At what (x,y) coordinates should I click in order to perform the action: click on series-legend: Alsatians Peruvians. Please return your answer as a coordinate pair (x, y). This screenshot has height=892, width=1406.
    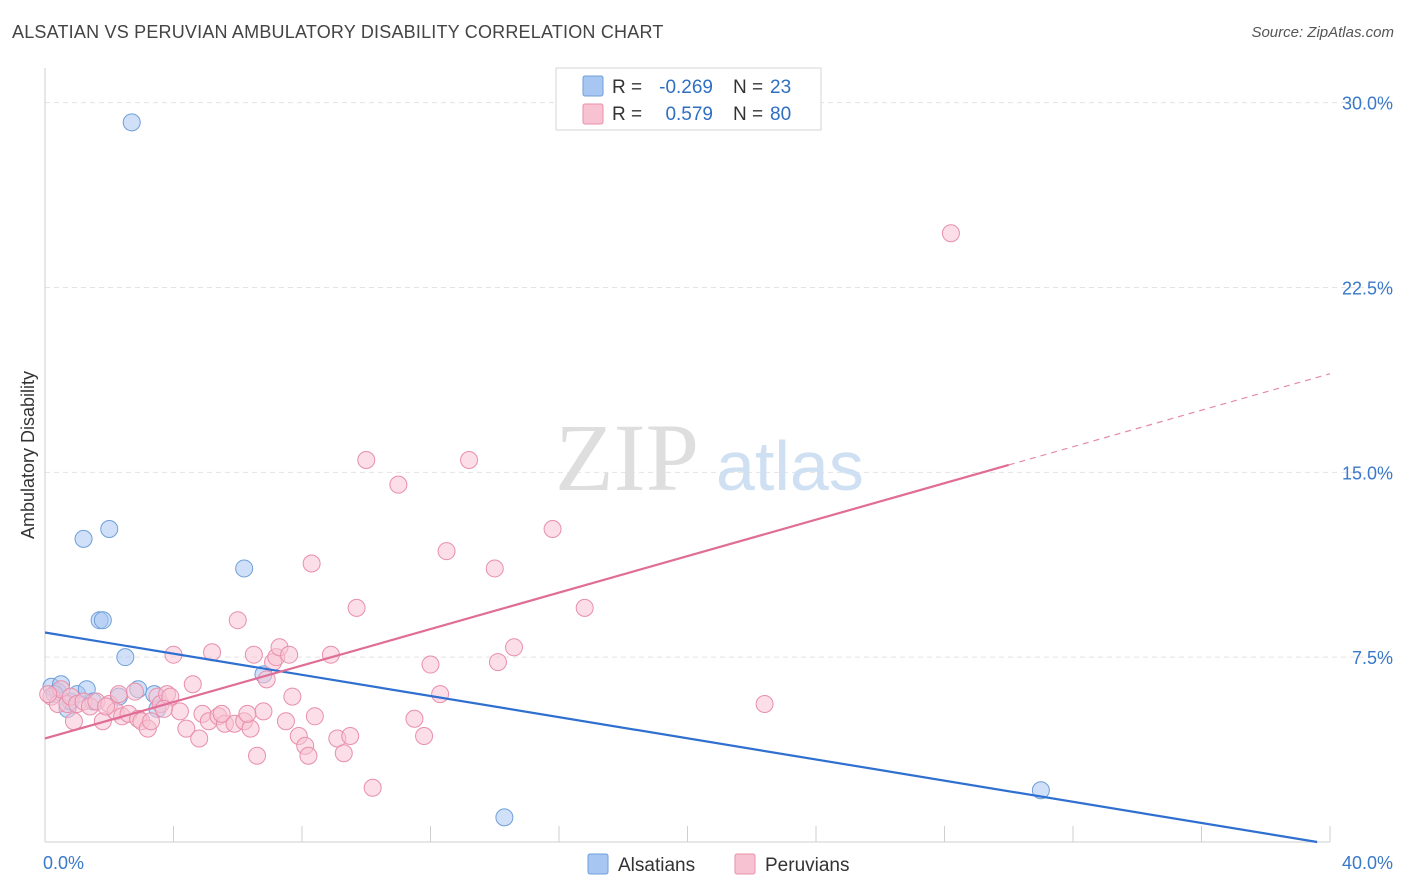
    Looking at the image, I should click on (718, 864).